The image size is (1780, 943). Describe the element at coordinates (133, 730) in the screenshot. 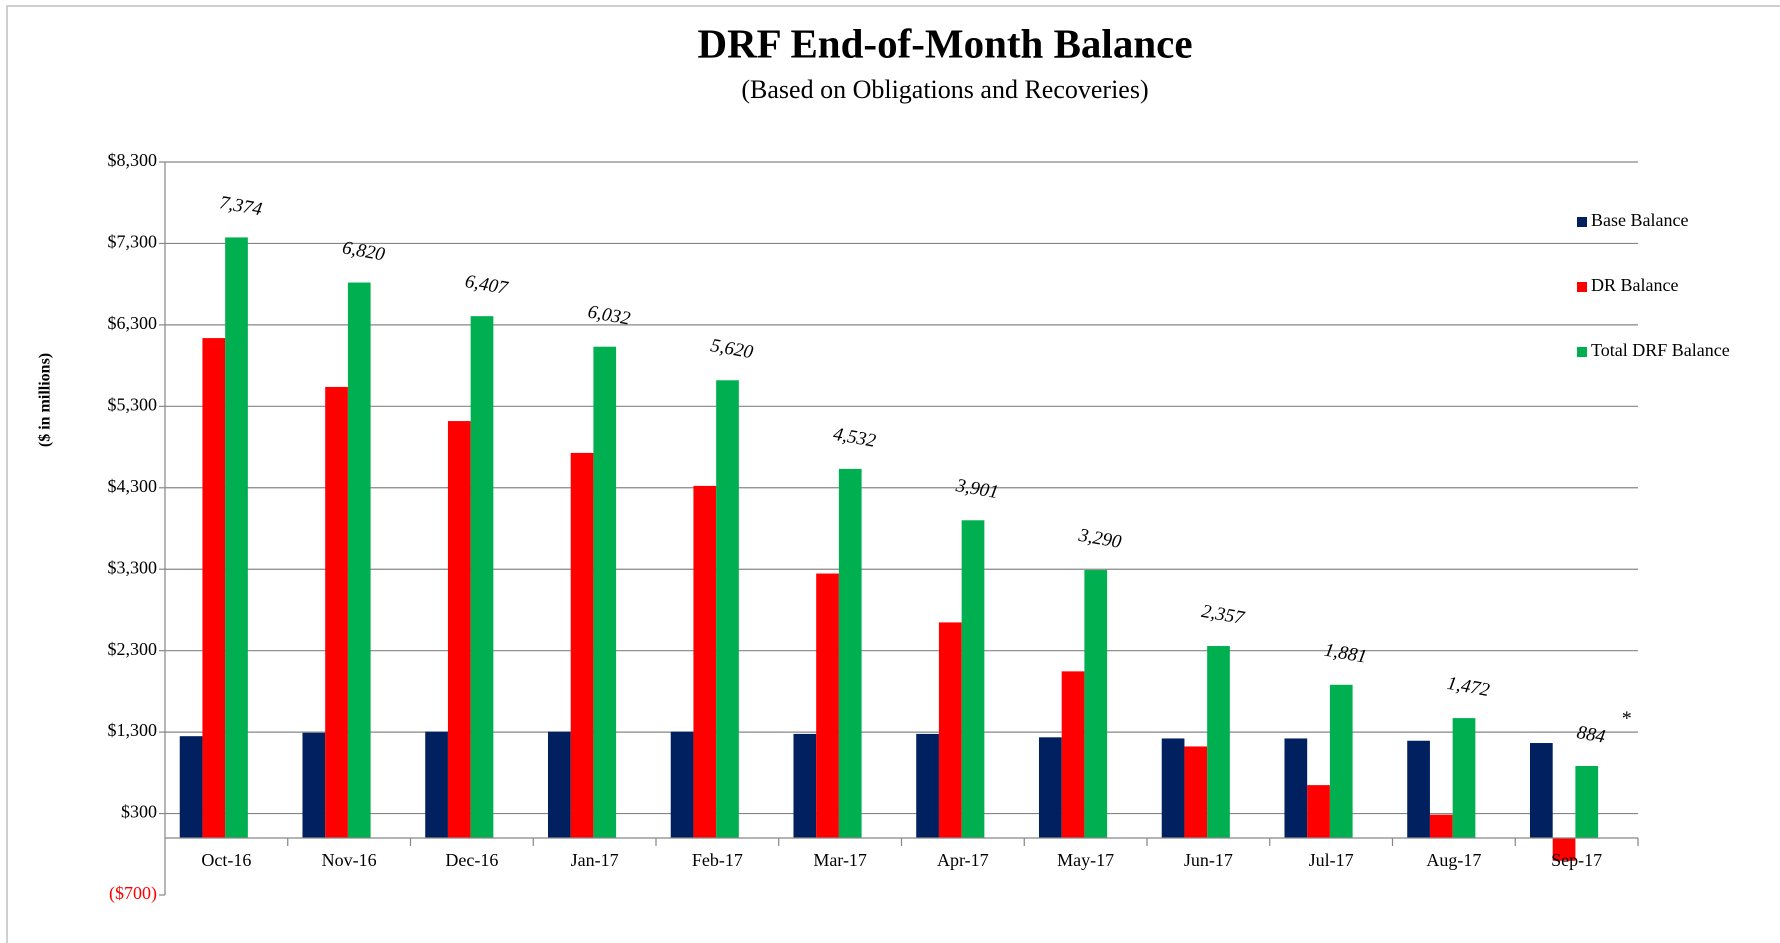

I see `y-tick-label: $1,300` at that location.